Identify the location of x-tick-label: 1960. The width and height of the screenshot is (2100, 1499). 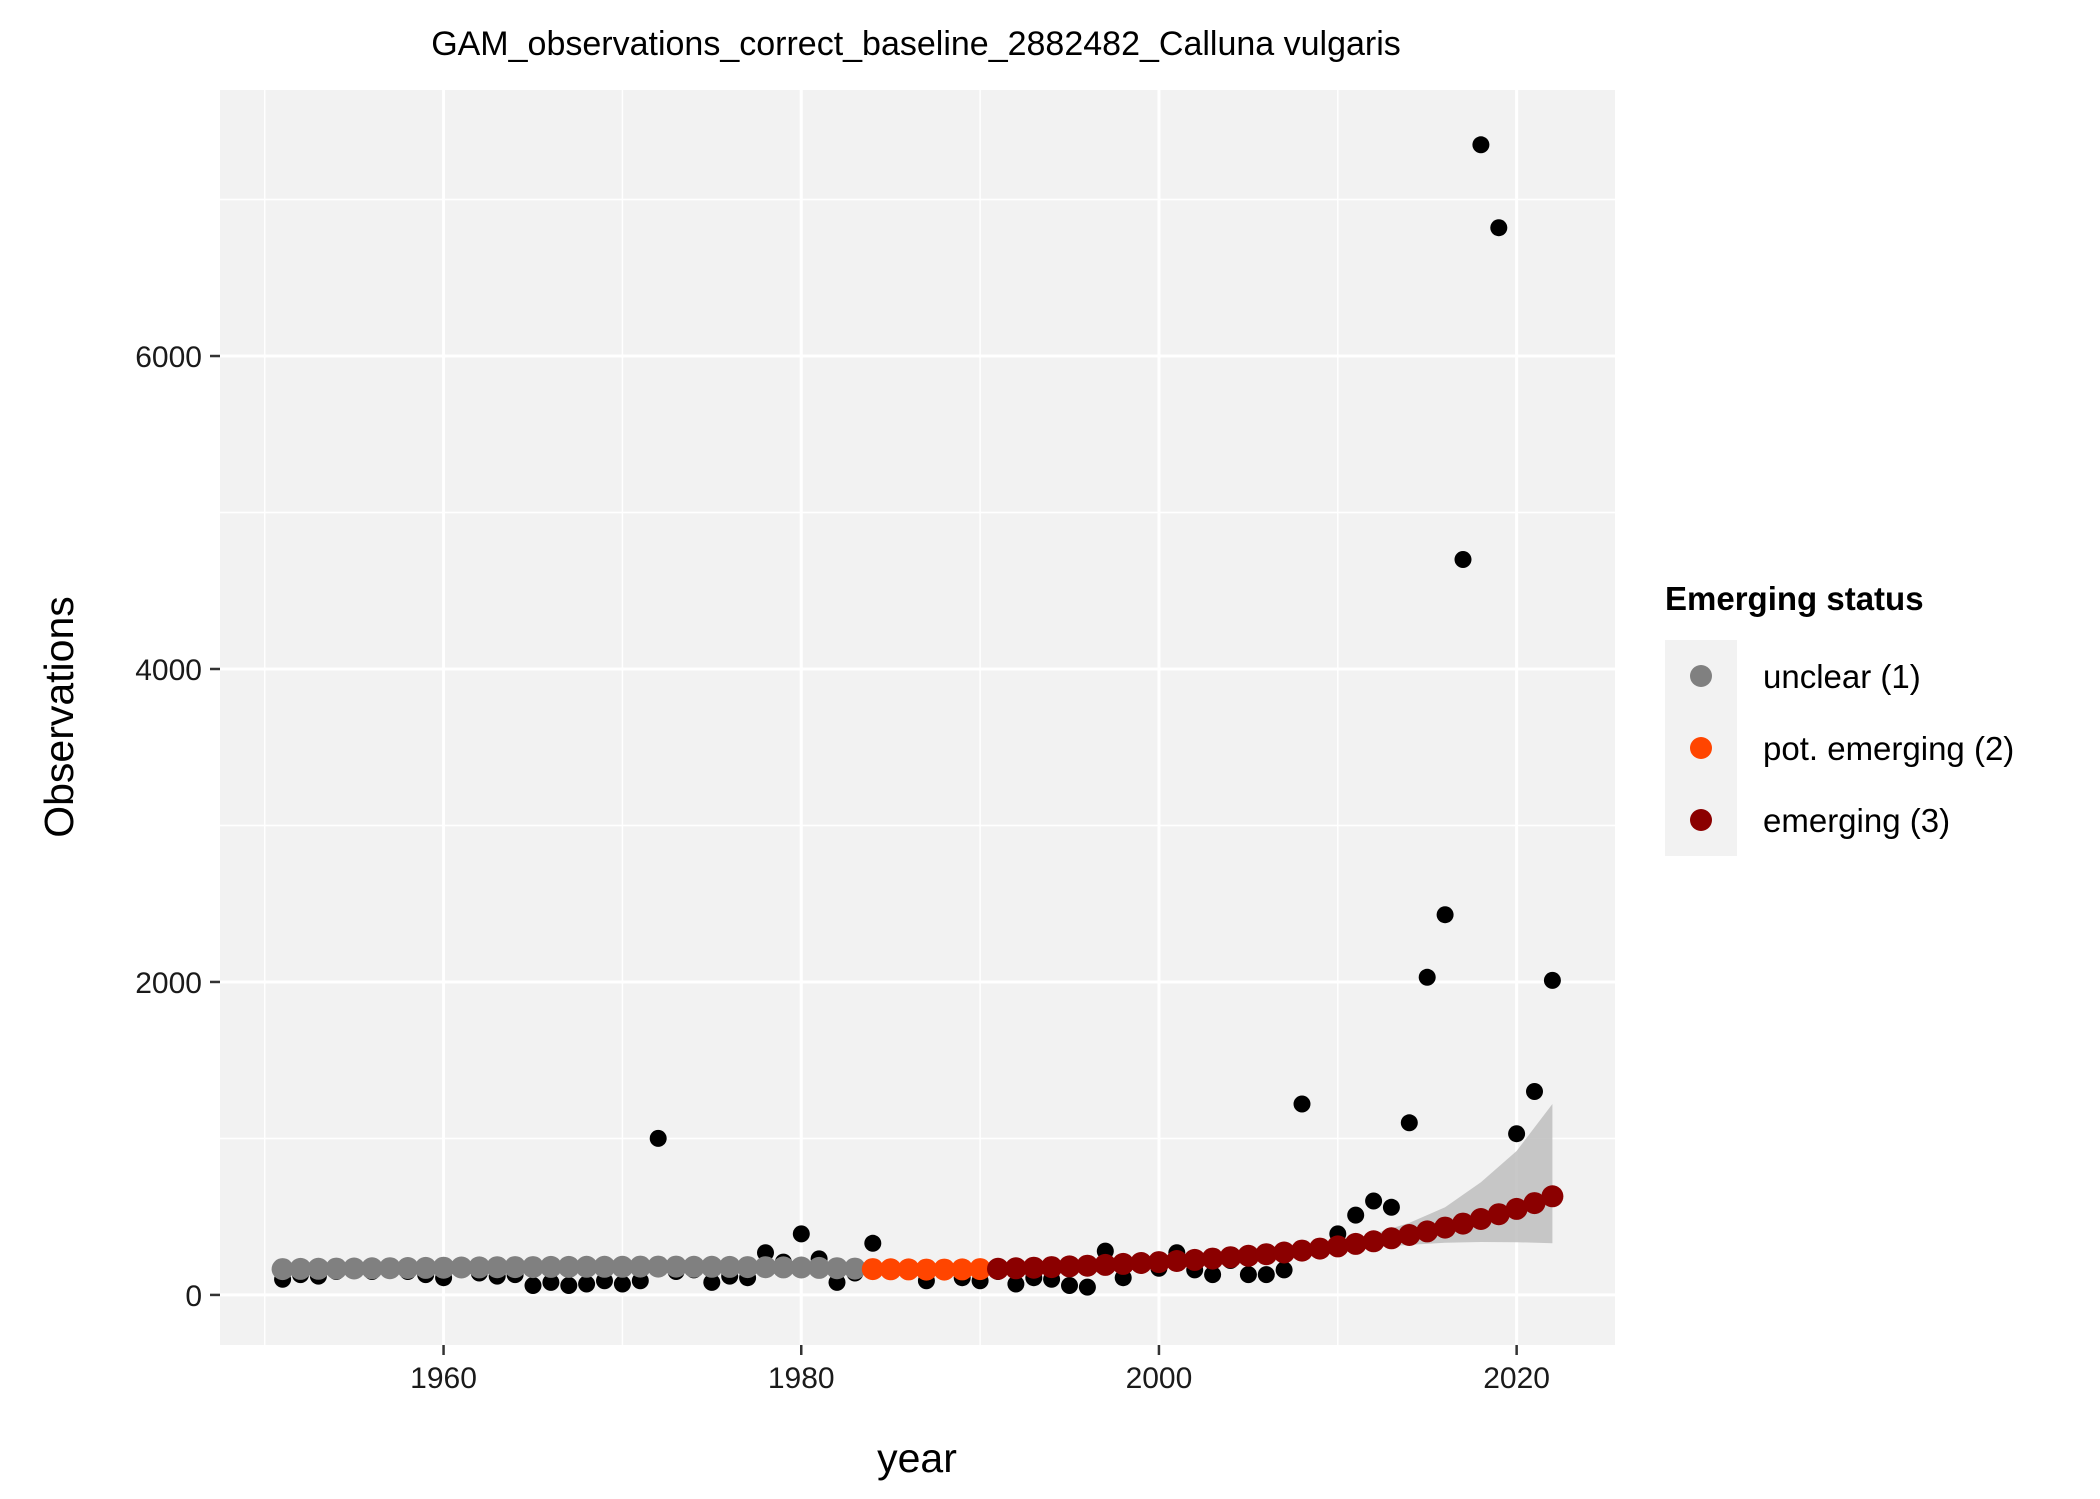
(443, 1378).